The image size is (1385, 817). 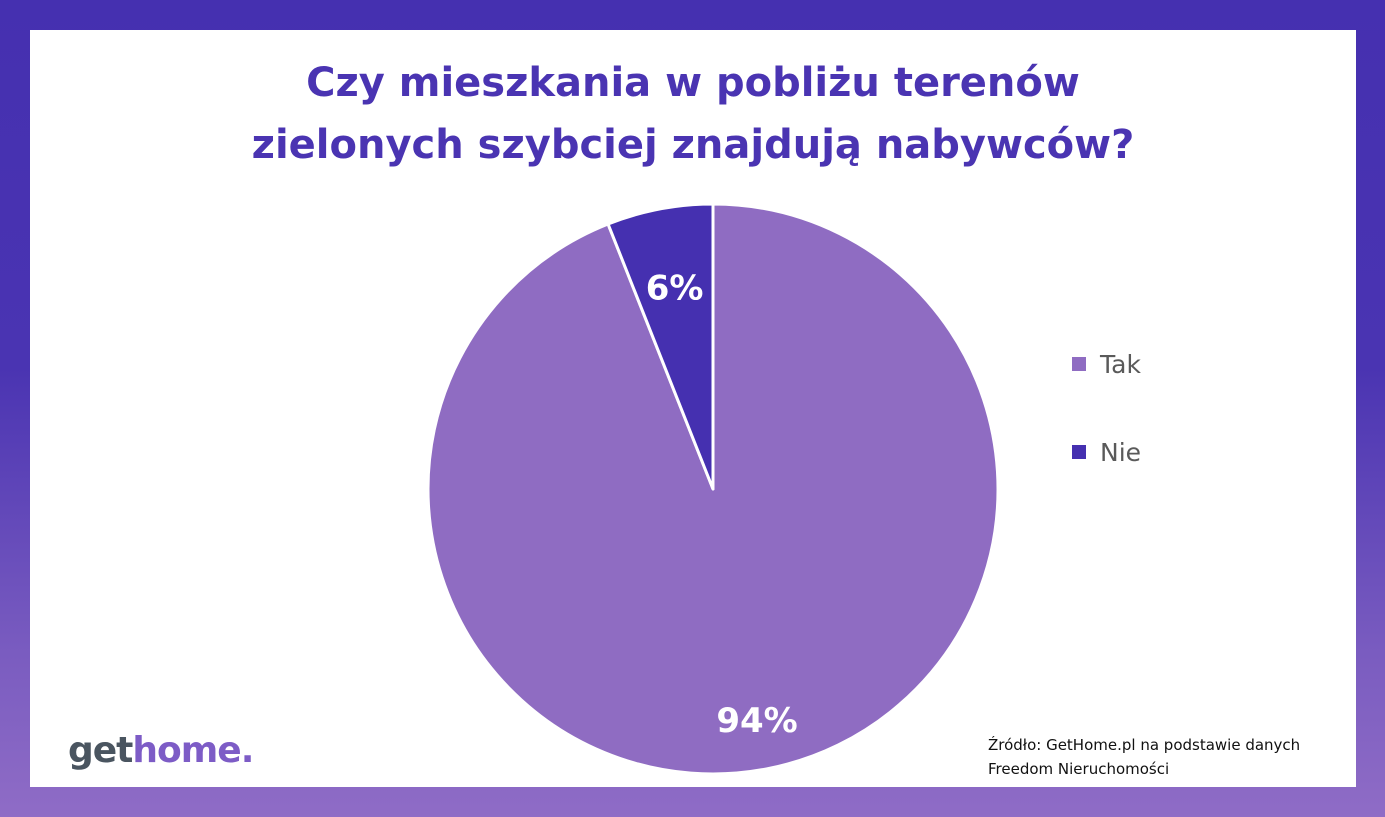 I want to click on chart-title-line-2: zielonych szybciej znajdują nabywców?, so click(x=693, y=145).